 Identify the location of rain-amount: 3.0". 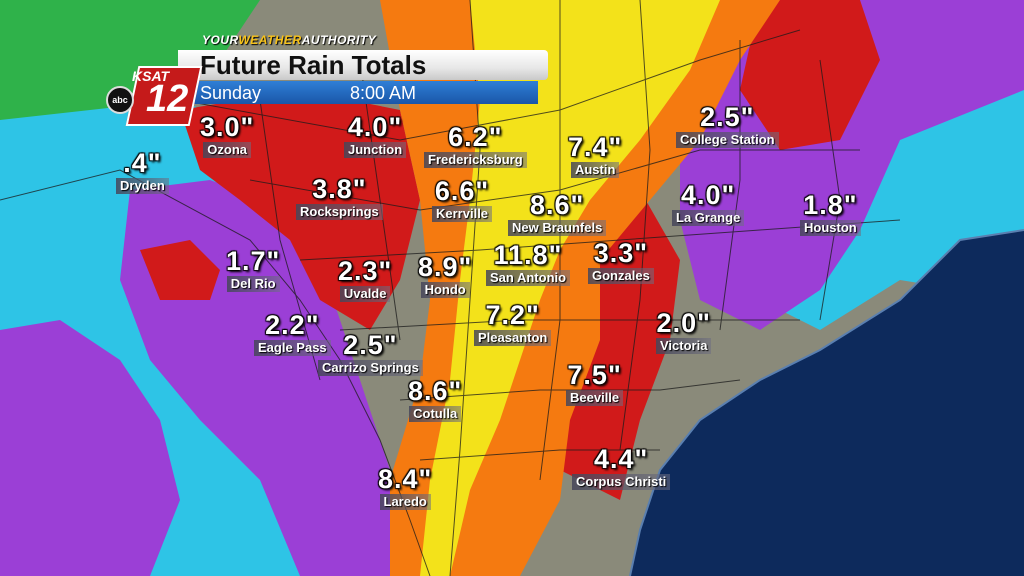
(227, 127).